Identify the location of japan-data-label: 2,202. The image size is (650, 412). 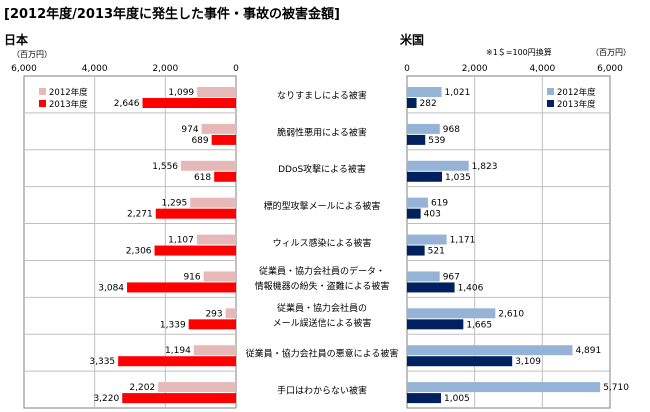
(142, 388).